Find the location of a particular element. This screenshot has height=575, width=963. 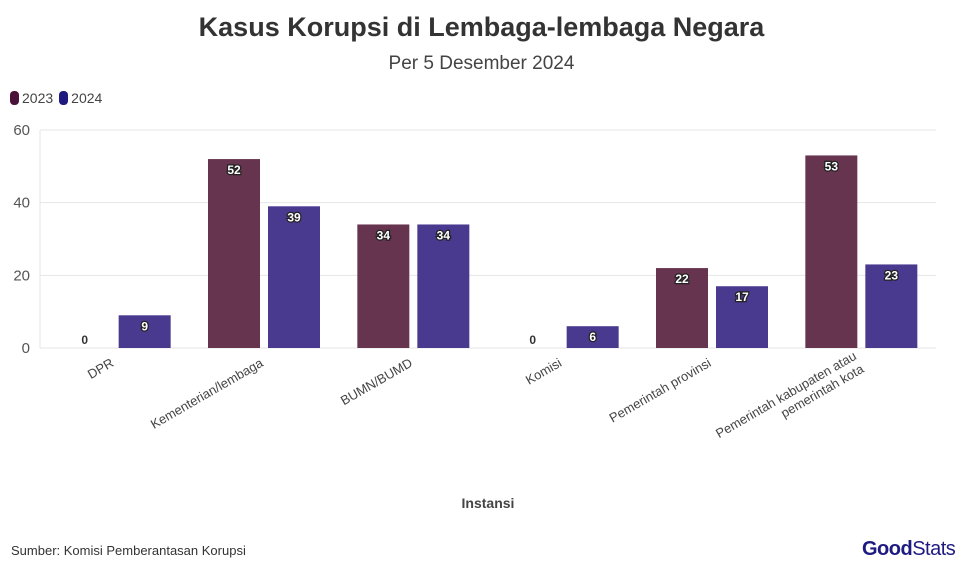

legend-label-2024: 2024 is located at coordinates (87, 98).